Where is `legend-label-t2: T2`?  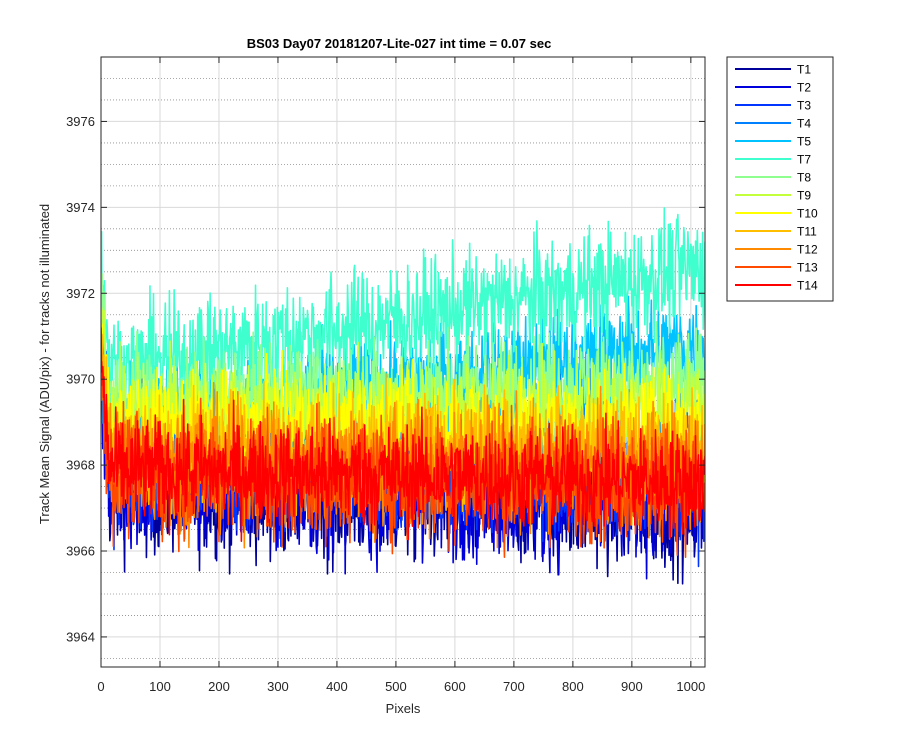
legend-label-t2: T2 is located at coordinates (804, 88).